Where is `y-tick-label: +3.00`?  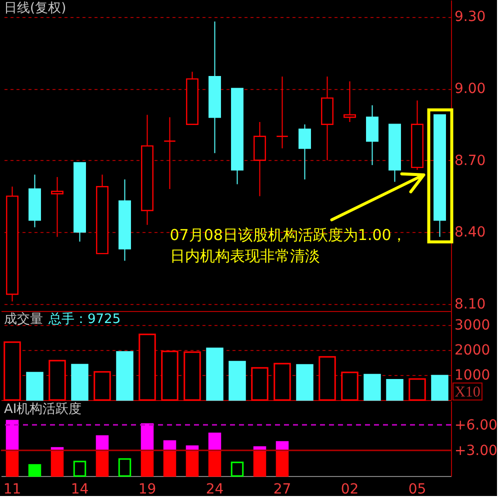 y-tick-label: +3.00 is located at coordinates (476, 450).